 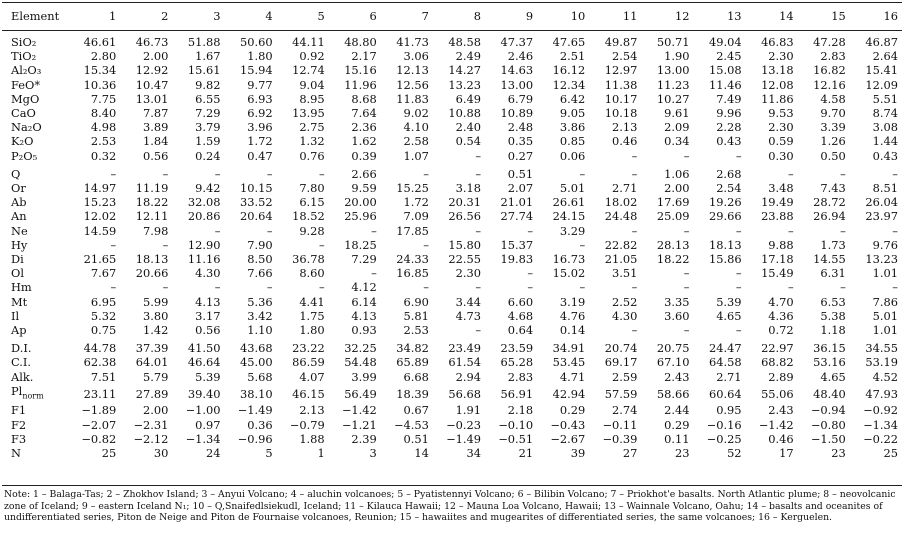 What do you see at coordinates (17, 259) in the screenshot?
I see `row-label-text: Di` at bounding box center [17, 259].